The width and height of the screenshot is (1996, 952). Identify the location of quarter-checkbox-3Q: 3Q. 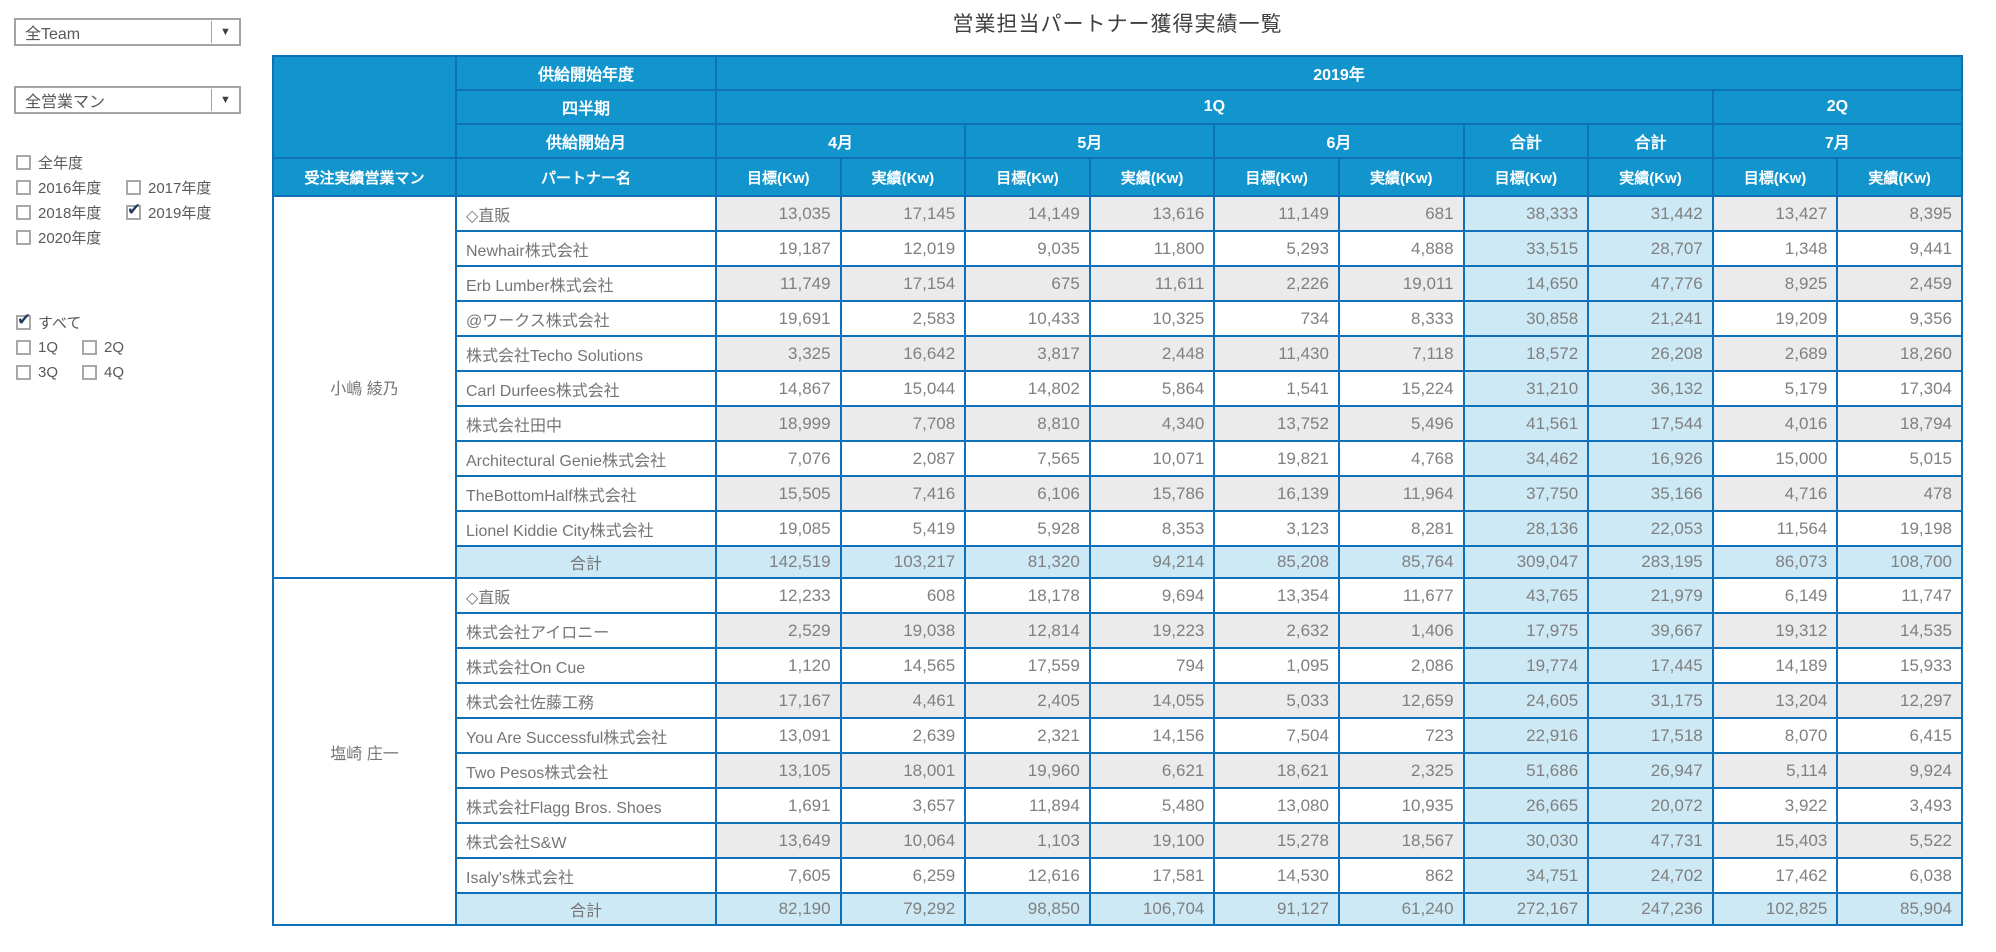
(49, 372).